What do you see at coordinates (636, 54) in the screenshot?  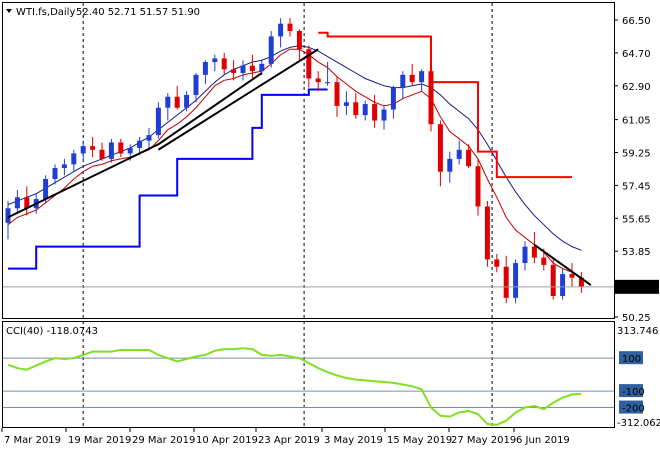 I see `price-tick-label: 64.70` at bounding box center [636, 54].